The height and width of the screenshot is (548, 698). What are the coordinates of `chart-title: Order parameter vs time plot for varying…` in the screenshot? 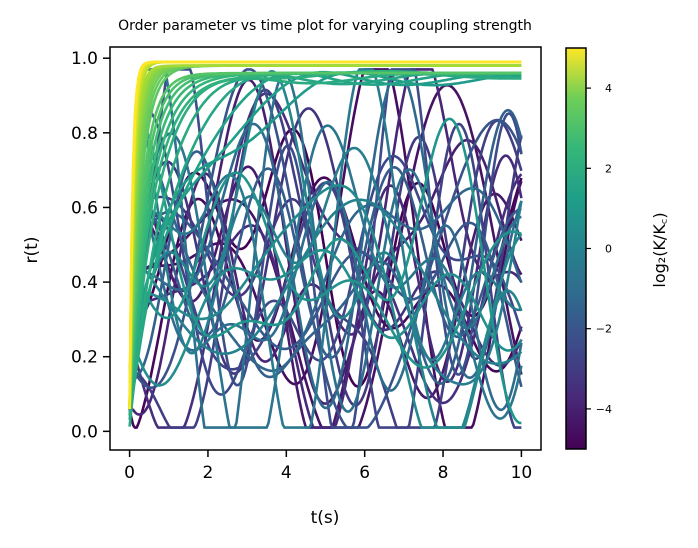 It's located at (325, 26).